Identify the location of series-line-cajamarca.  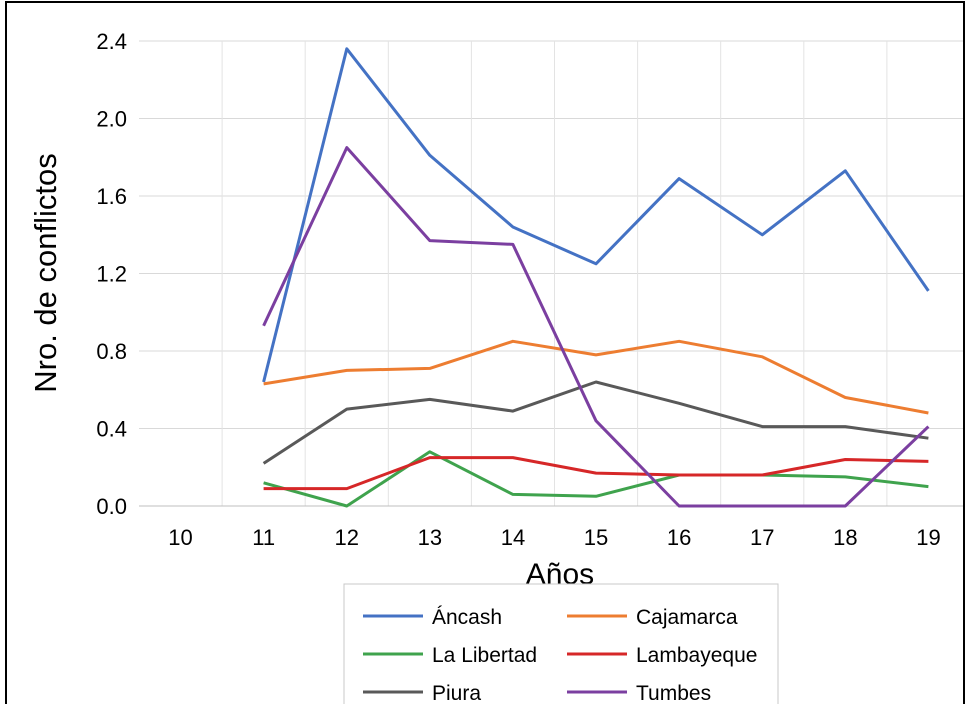
(596, 377).